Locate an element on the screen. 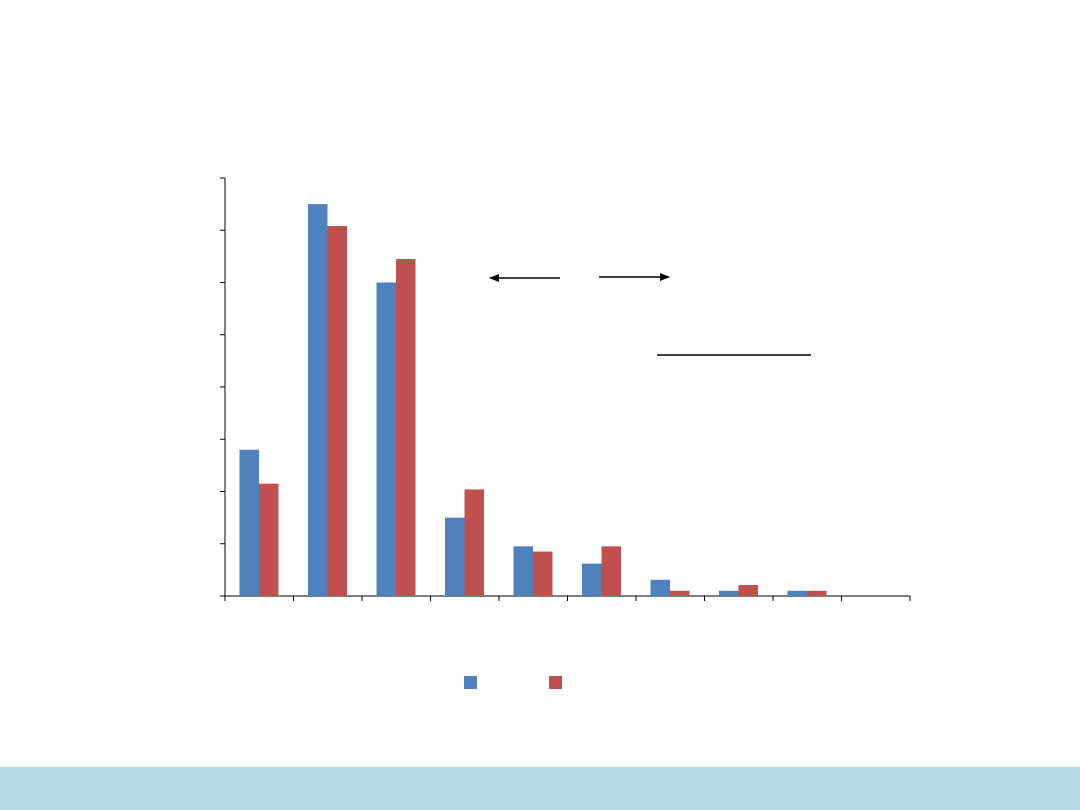 The width and height of the screenshot is (1080, 810). y-axis is located at coordinates (223, 387).